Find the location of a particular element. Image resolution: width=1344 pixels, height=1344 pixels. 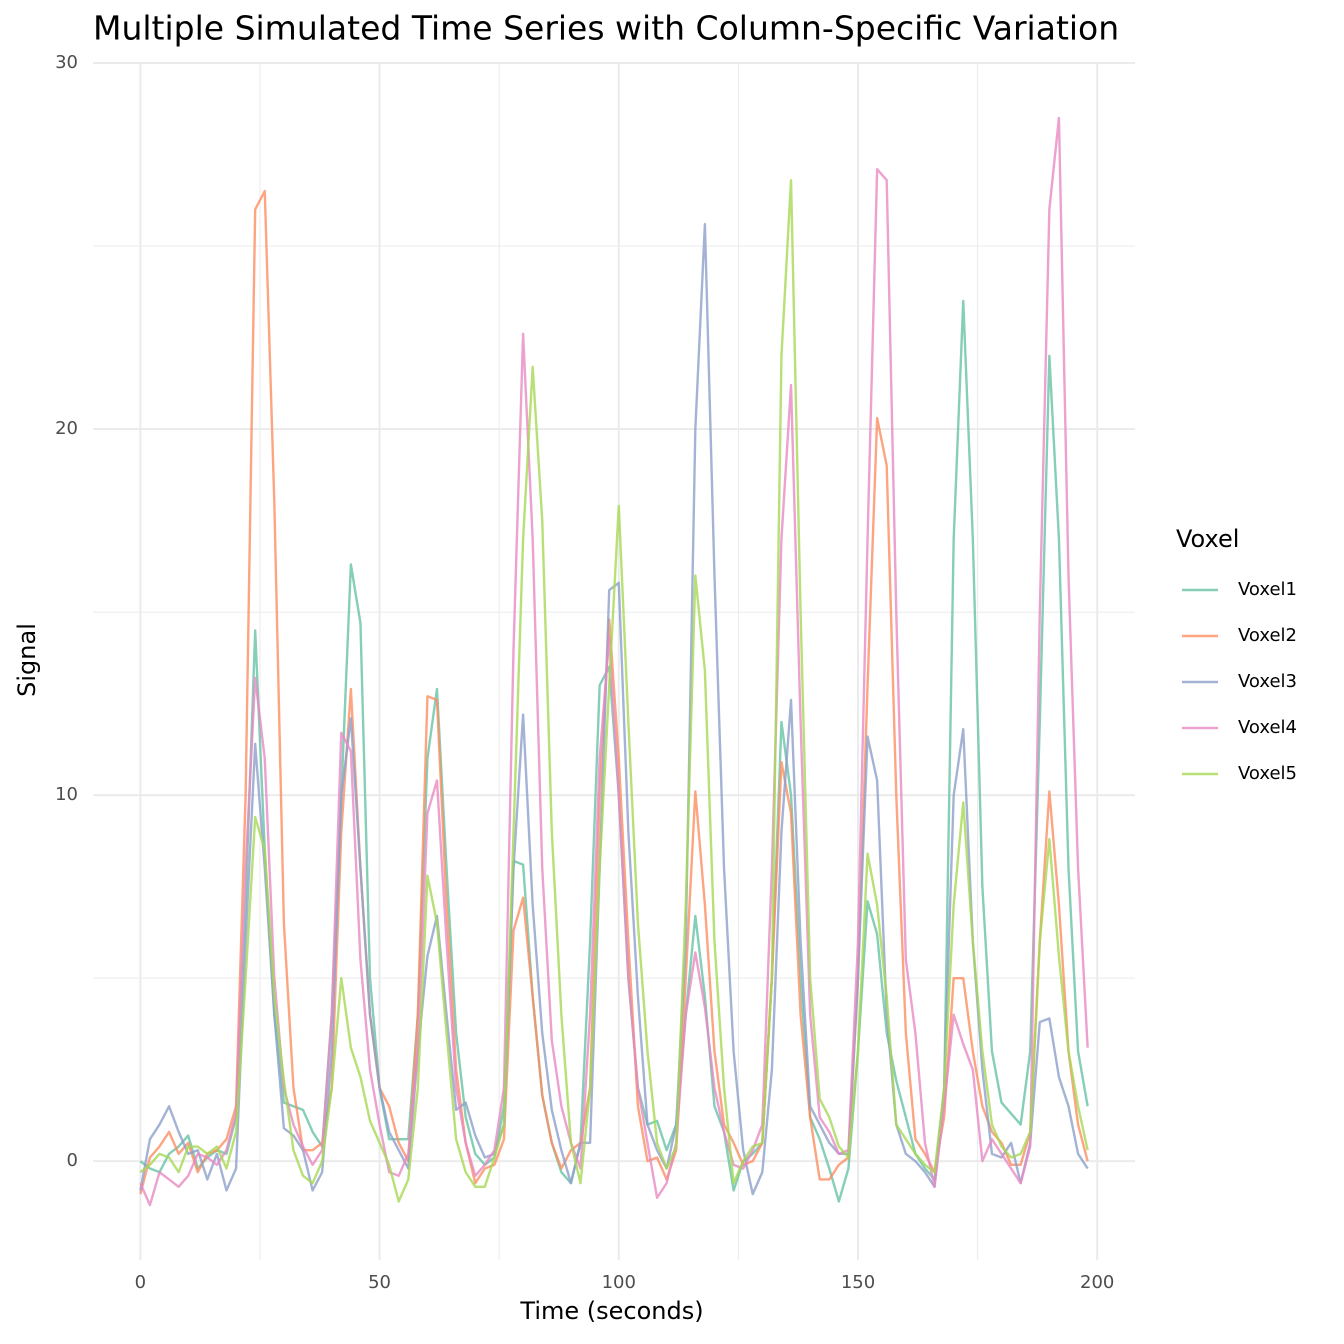

x-tick-label: 50 is located at coordinates (379, 1282).